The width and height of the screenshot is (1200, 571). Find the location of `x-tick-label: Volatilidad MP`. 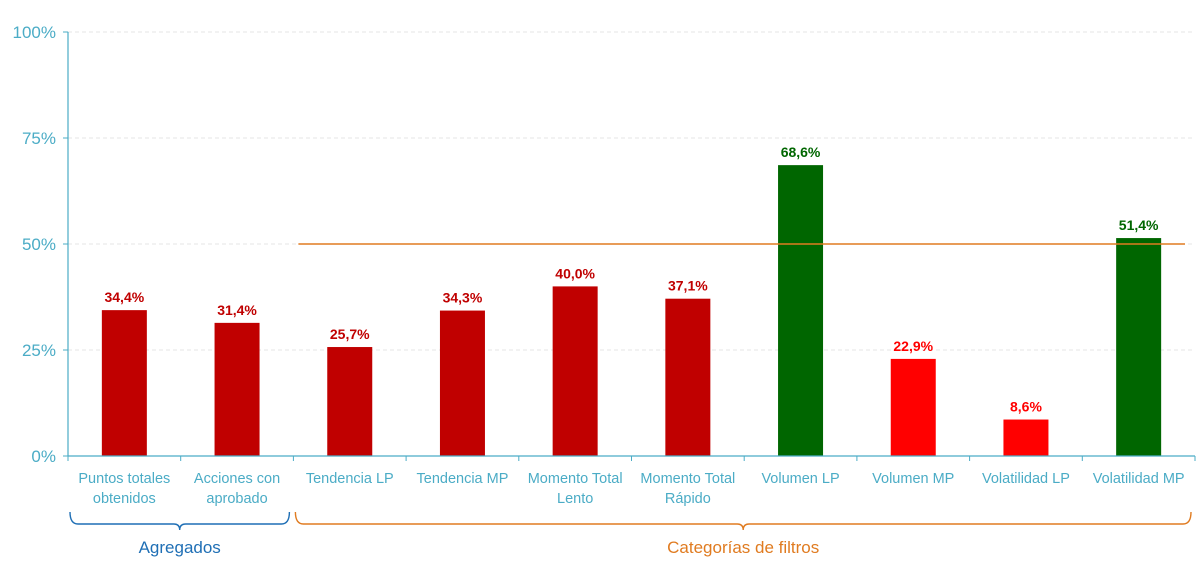

x-tick-label: Volatilidad MP is located at coordinates (1139, 479).